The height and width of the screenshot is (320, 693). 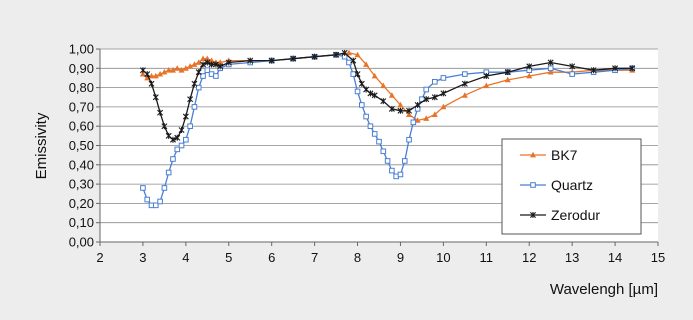 I want to click on x-axis-ticks: 2 3 4 5 6 7 8 9 10 11 12 13 14 15, so click(x=380, y=253).